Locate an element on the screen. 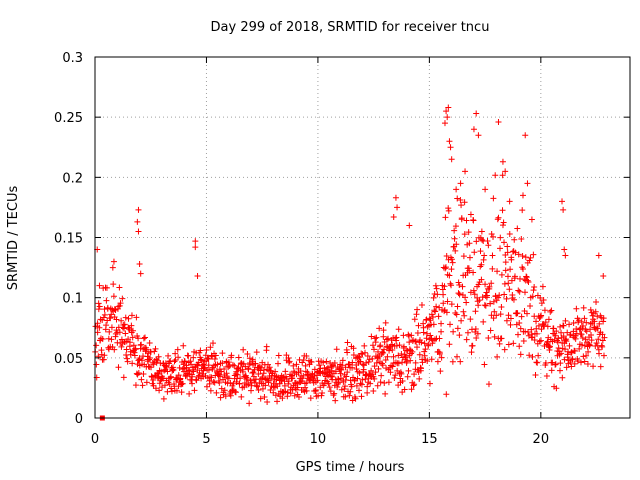 The image size is (640, 480). y-tick-label: 0.1 is located at coordinates (72, 299).